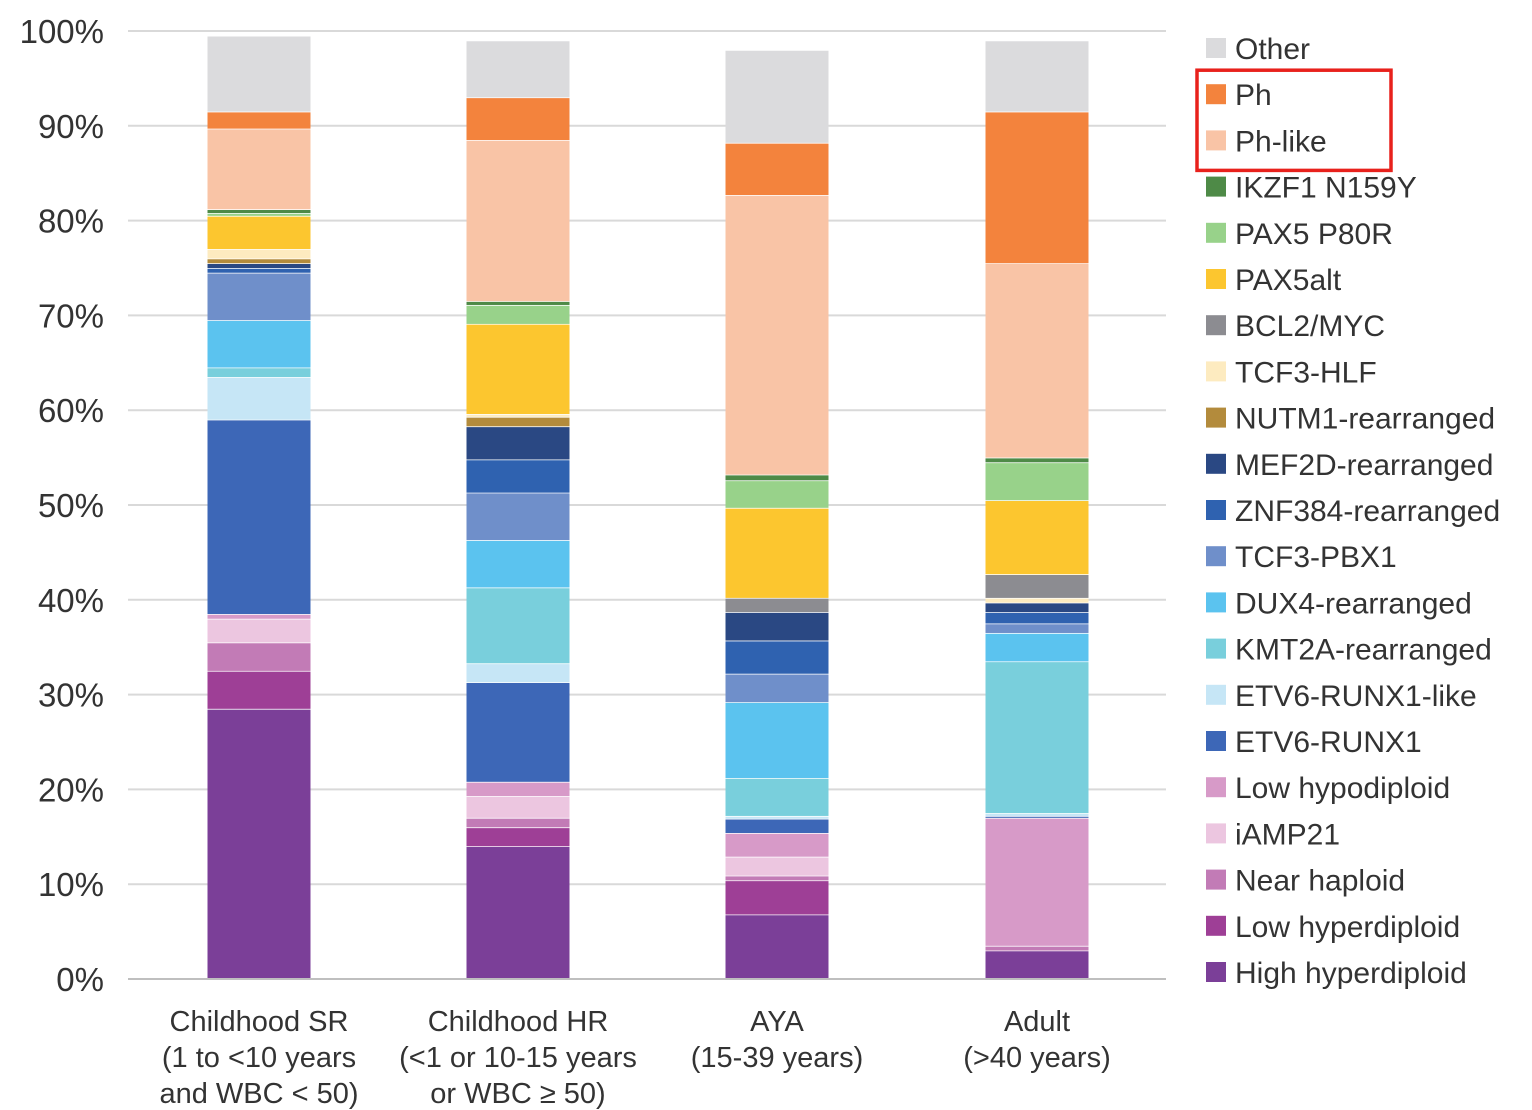 Image resolution: width=1532 pixels, height=1110 pixels. Describe the element at coordinates (1326, 188) in the screenshot. I see `legend-label: IKZF1 N159Y` at that location.